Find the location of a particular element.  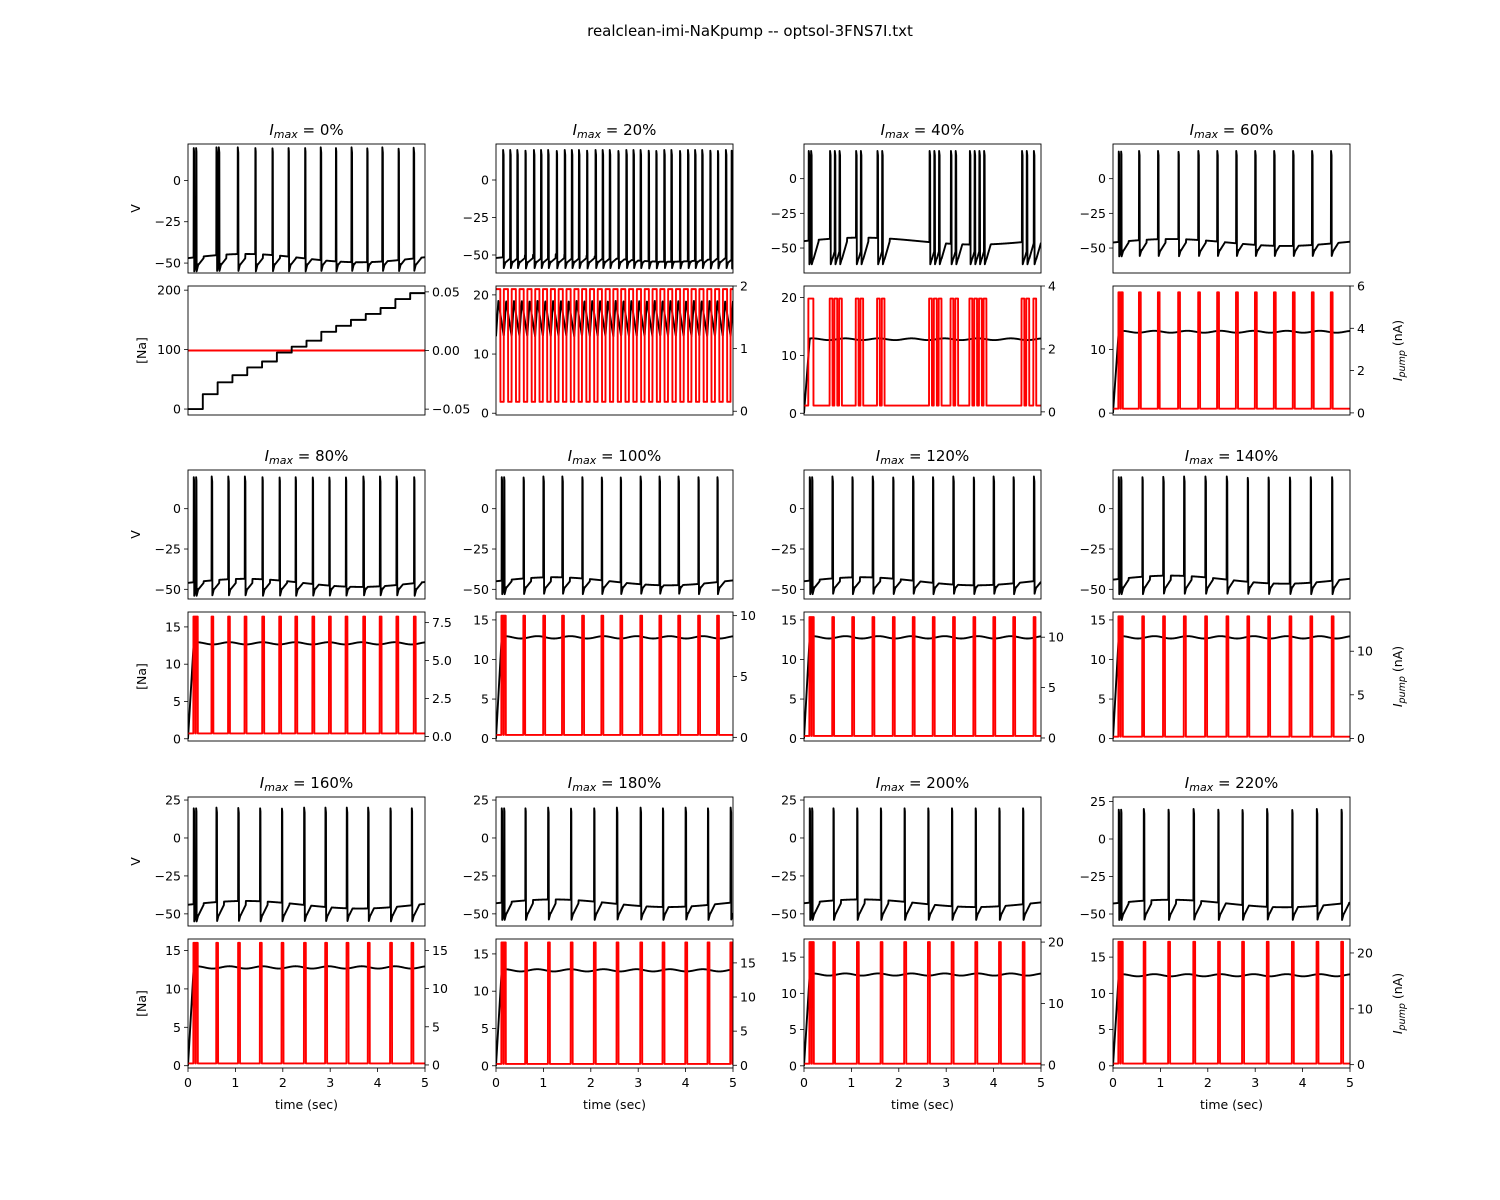

panel-title-value: = 20% is located at coordinates (628, 130).